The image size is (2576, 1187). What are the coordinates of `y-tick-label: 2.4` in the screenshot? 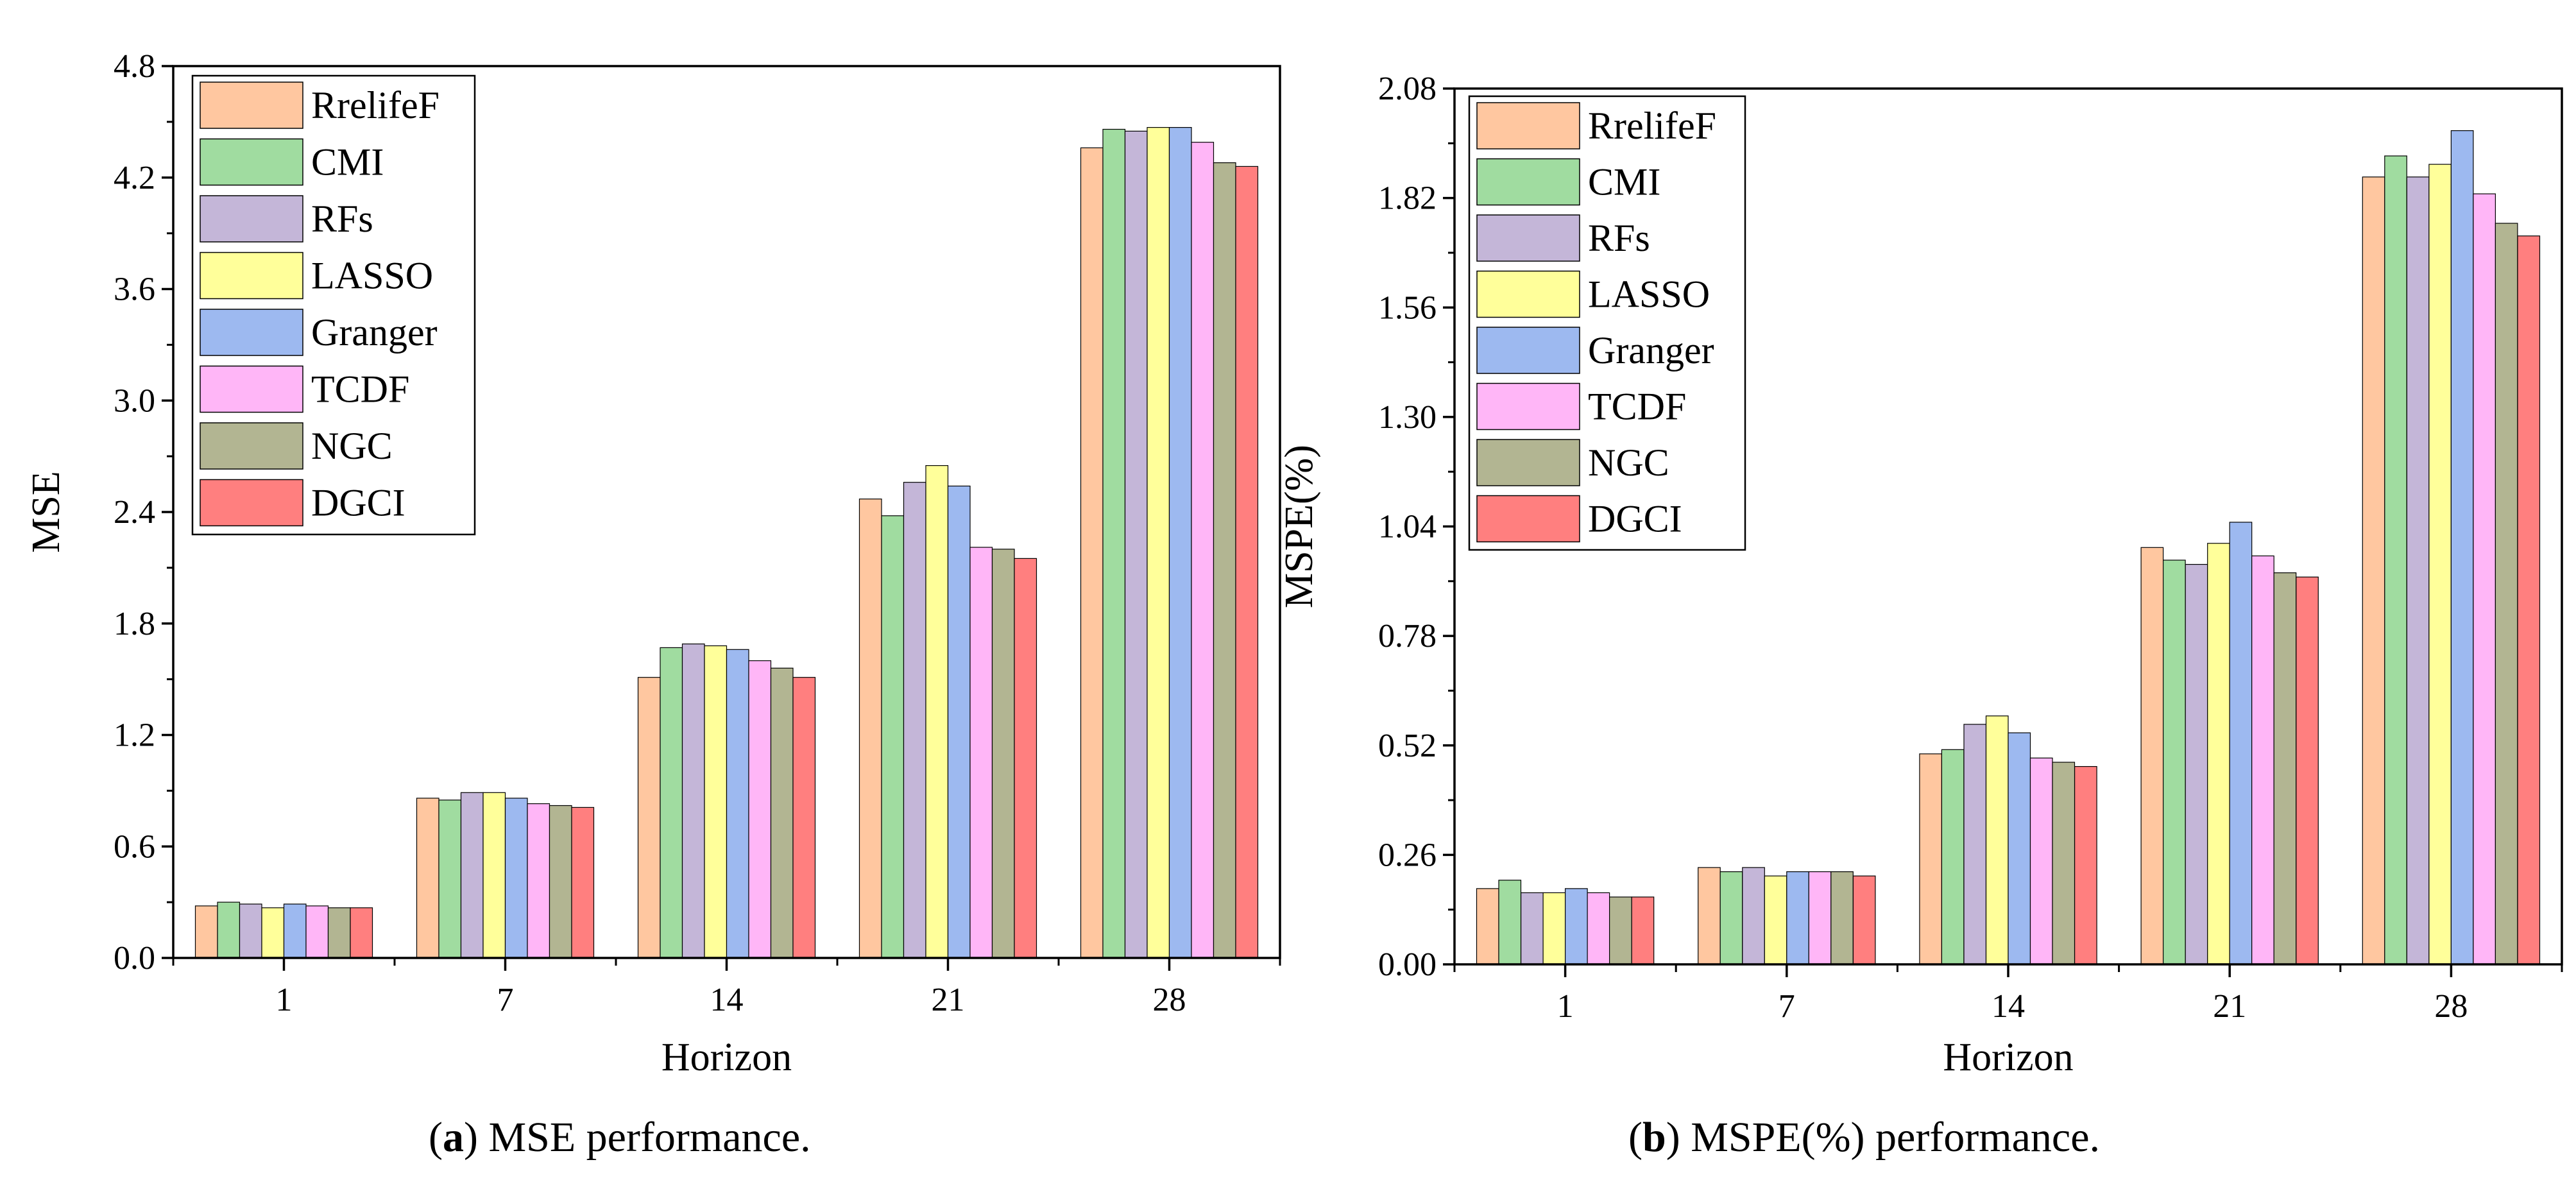 It's located at (134, 512).